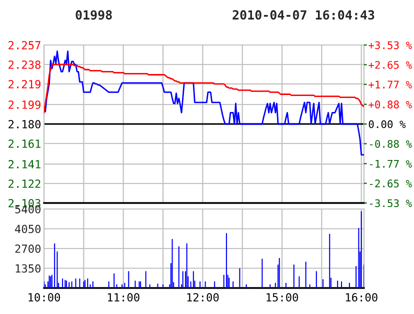 The image size is (414, 314). Describe the element at coordinates (24, 203) in the screenshot. I see `y-tick-label: 2.103` at that location.